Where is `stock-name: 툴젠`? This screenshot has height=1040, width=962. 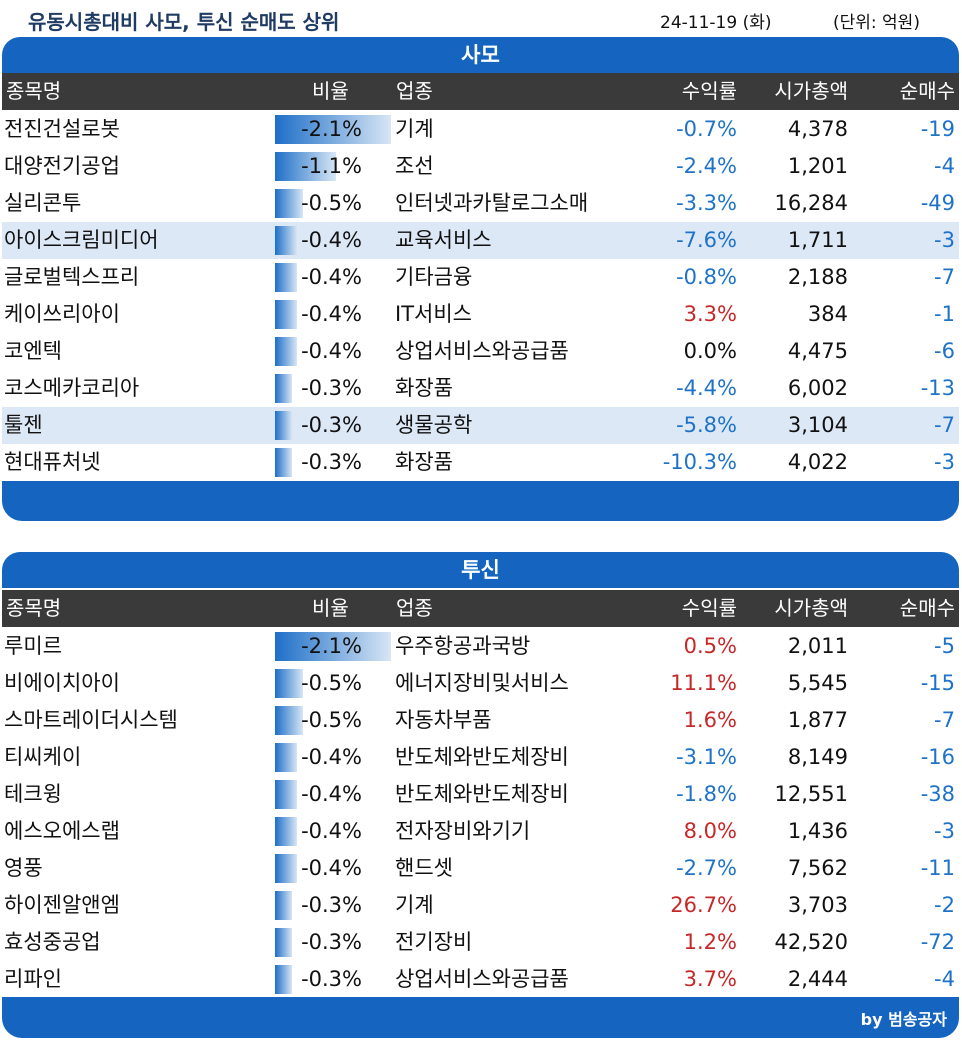 stock-name: 툴젠 is located at coordinates (23, 425).